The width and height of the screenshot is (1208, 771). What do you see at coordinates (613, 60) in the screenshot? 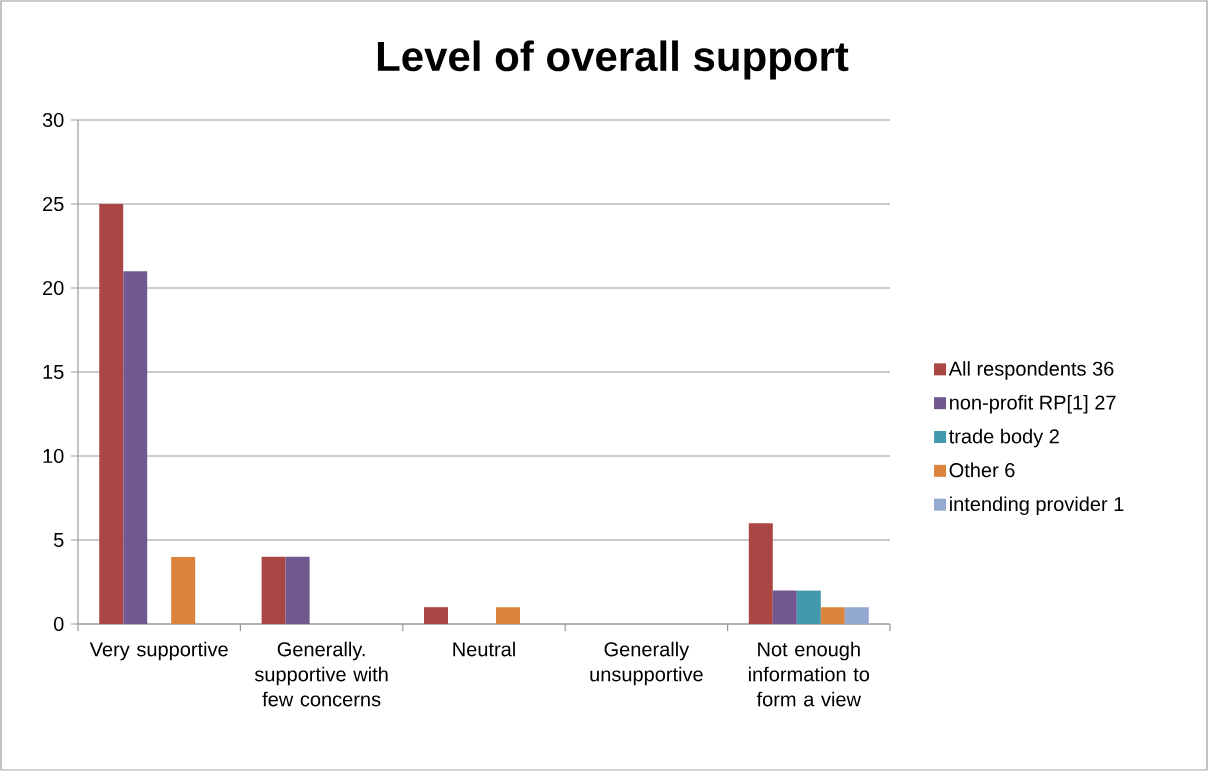
I see `chart-title: Level of overall support` at bounding box center [613, 60].